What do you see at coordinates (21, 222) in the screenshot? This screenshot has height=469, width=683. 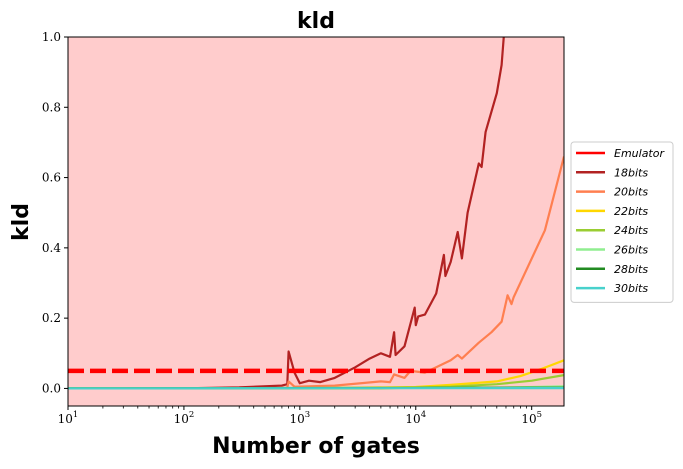 I see `y-axis-label: kld` at bounding box center [21, 222].